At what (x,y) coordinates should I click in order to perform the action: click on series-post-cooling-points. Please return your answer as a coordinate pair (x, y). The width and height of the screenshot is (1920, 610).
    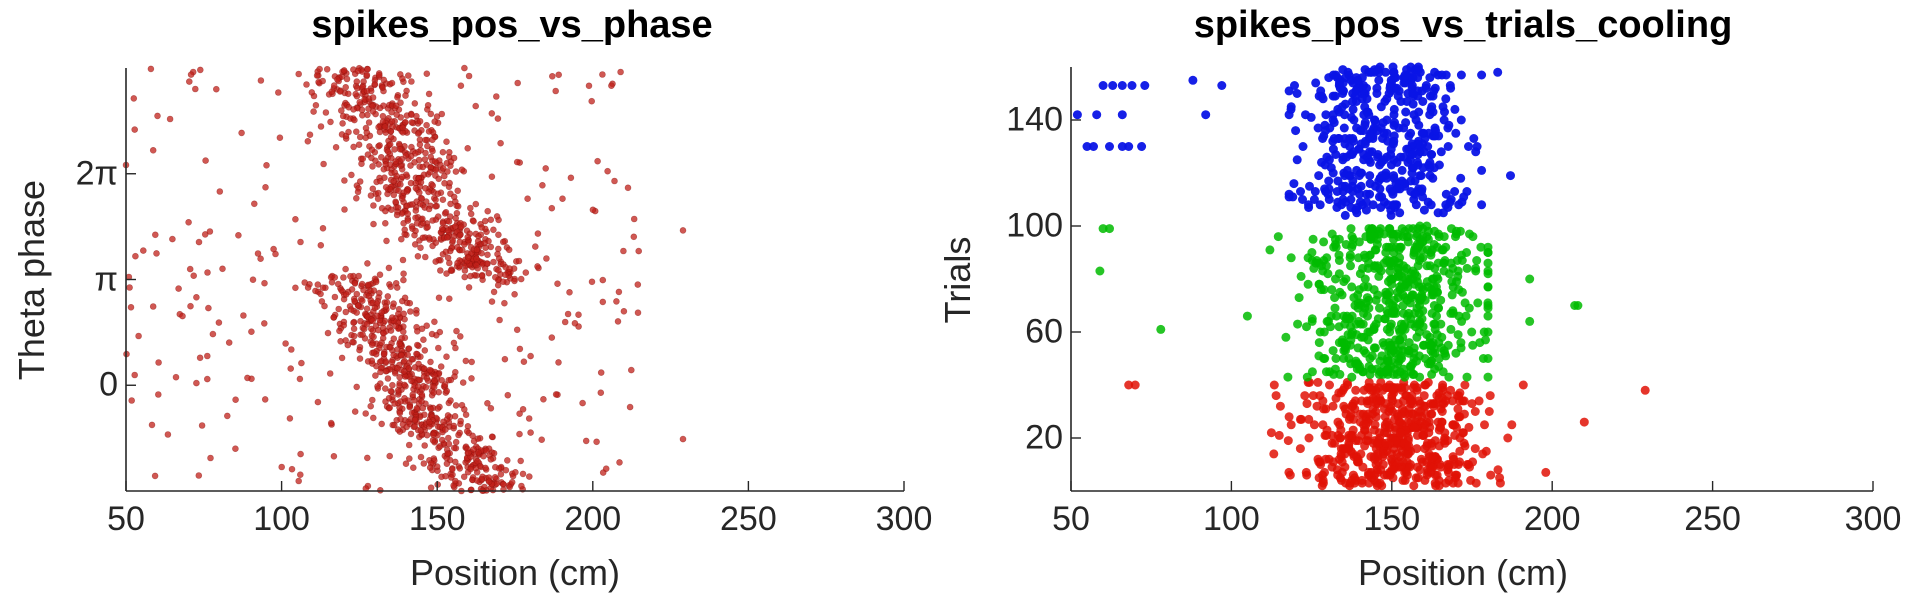
    Looking at the image, I should click on (1293, 141).